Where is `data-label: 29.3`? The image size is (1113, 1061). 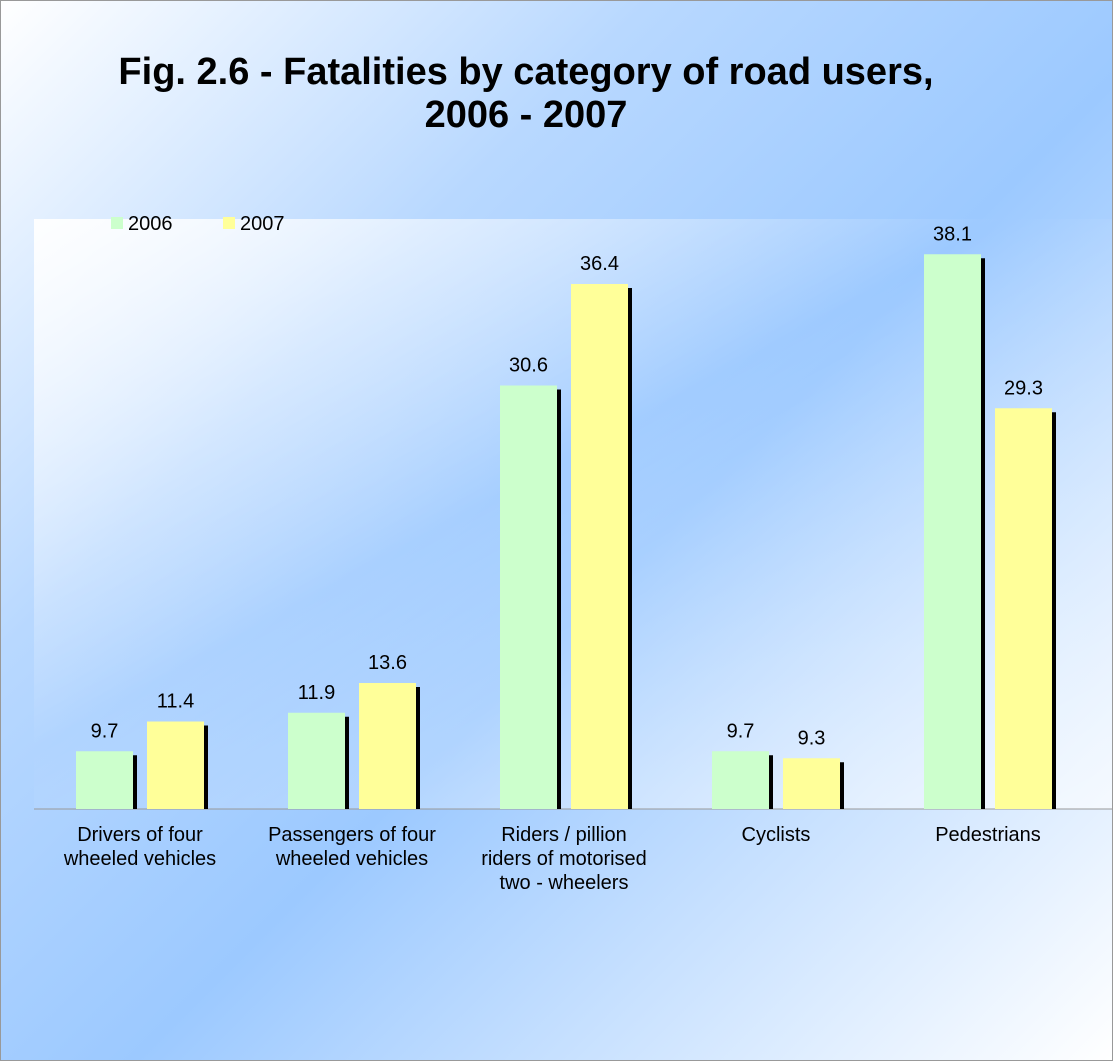
data-label: 29.3 is located at coordinates (1023, 388).